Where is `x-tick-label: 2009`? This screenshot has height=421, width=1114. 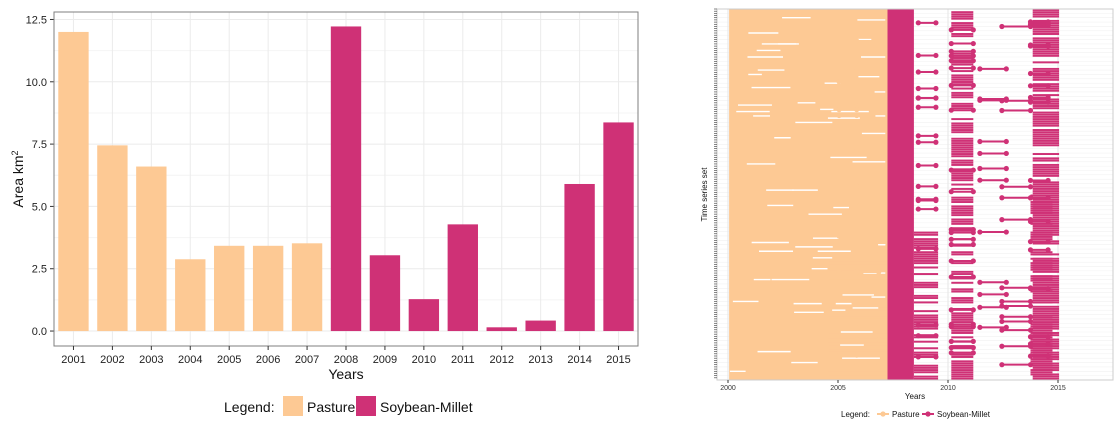 x-tick-label: 2009 is located at coordinates (385, 360).